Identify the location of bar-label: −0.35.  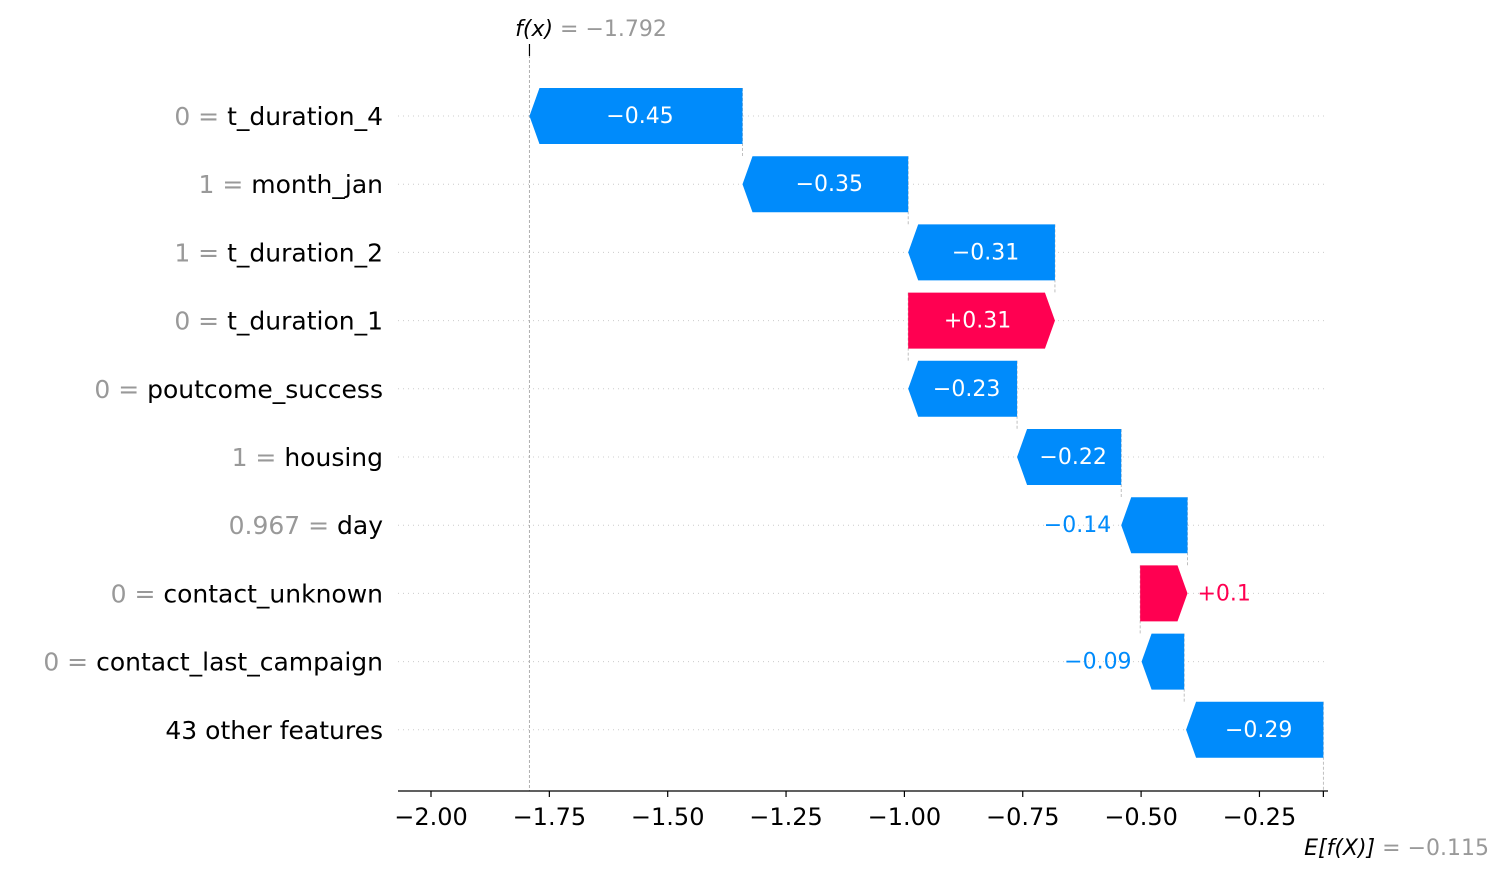
(829, 184).